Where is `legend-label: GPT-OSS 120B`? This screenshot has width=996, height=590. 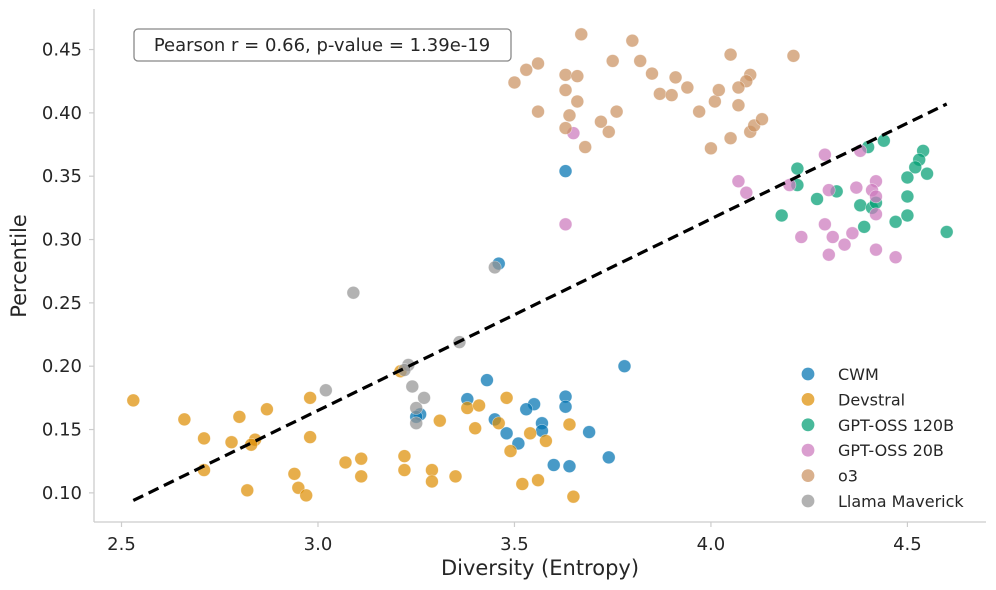
legend-label: GPT-OSS 120B is located at coordinates (896, 425).